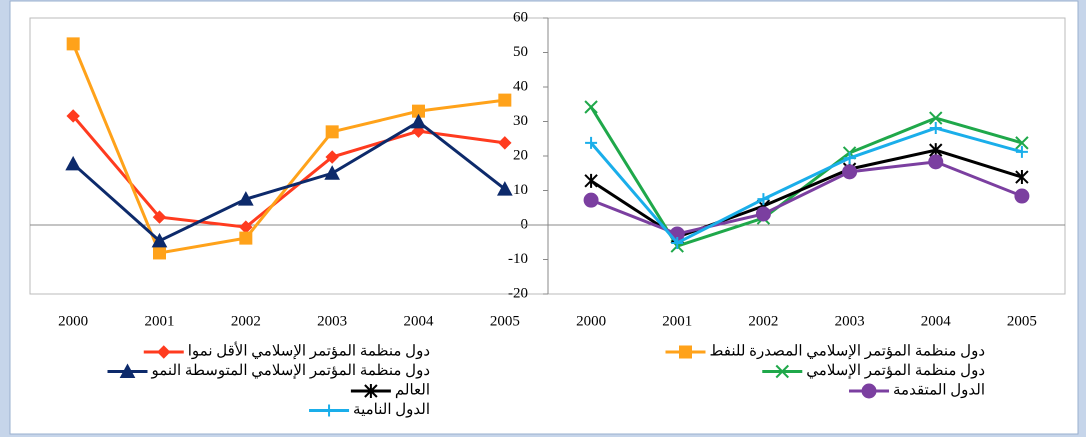  What do you see at coordinates (518, 293) in the screenshot?
I see `y-tick-label: -20` at bounding box center [518, 293].